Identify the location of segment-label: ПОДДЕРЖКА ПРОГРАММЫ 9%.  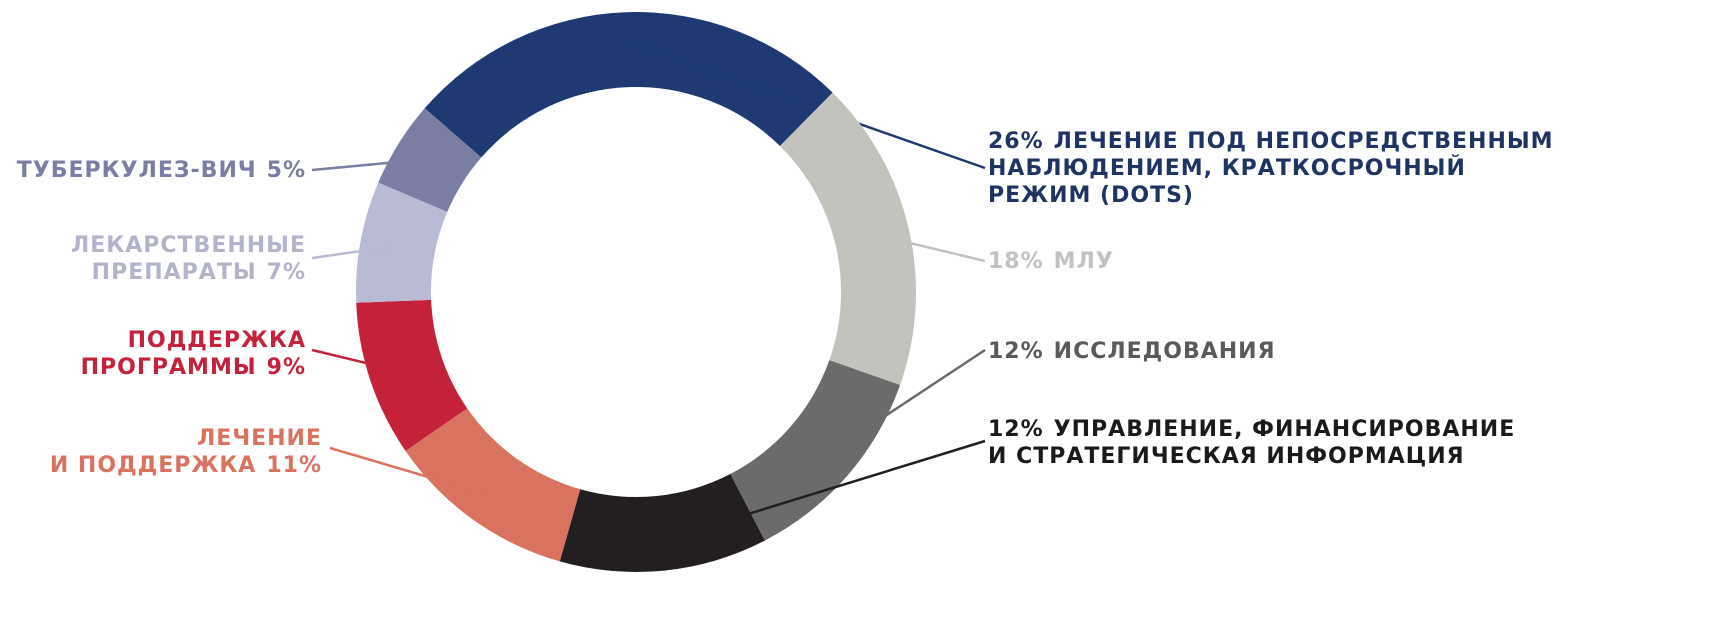
(193, 354).